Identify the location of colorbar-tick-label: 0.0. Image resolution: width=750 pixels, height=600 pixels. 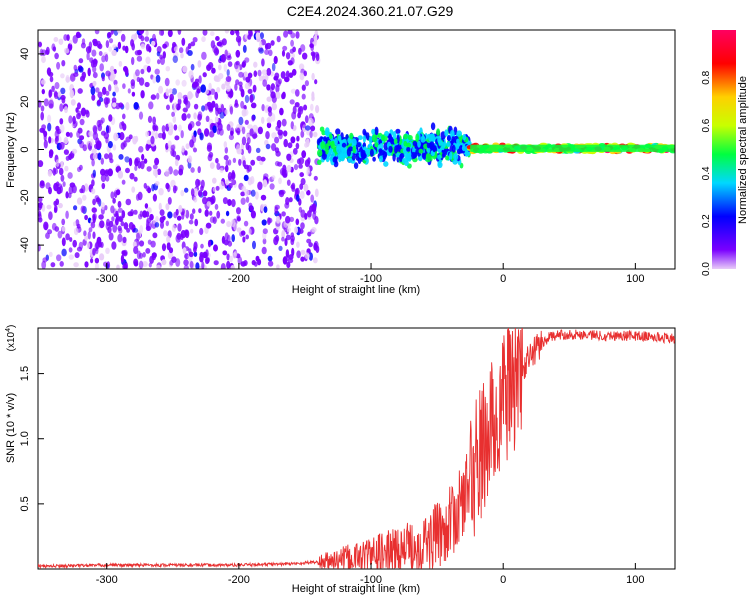
(706, 269).